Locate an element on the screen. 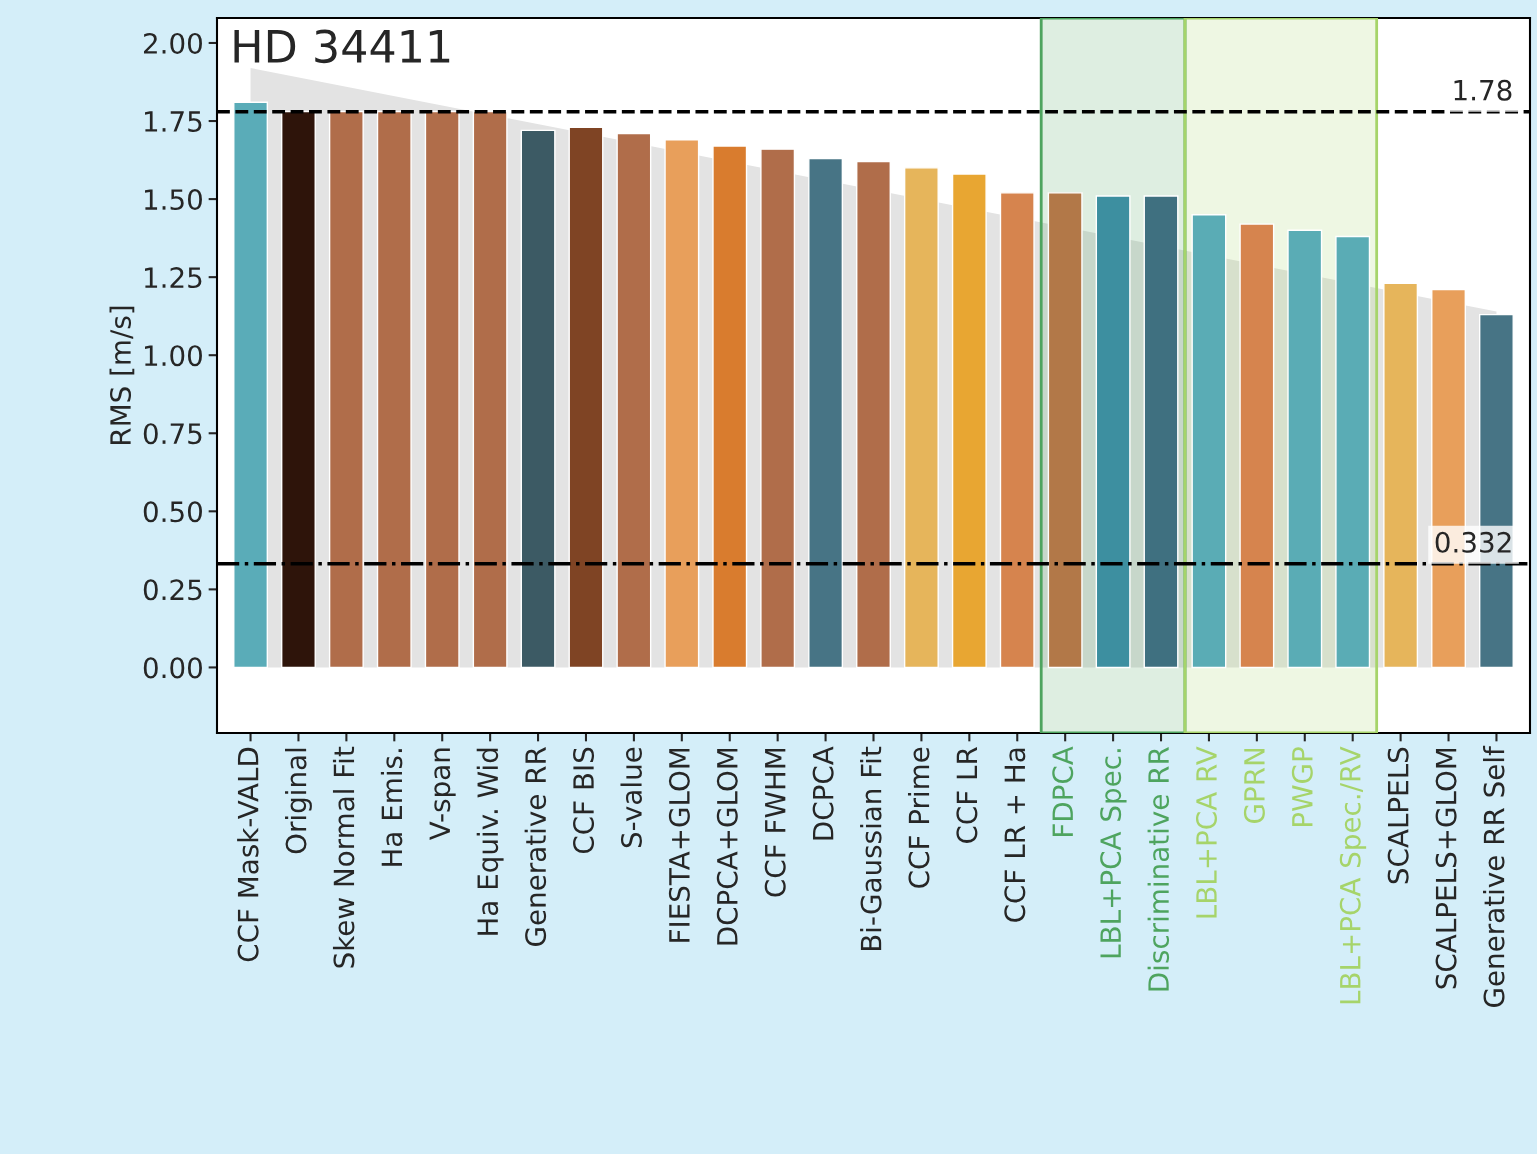 This screenshot has height=1154, width=1537. x-tick-label: CCF FWHM is located at coordinates (775, 822).